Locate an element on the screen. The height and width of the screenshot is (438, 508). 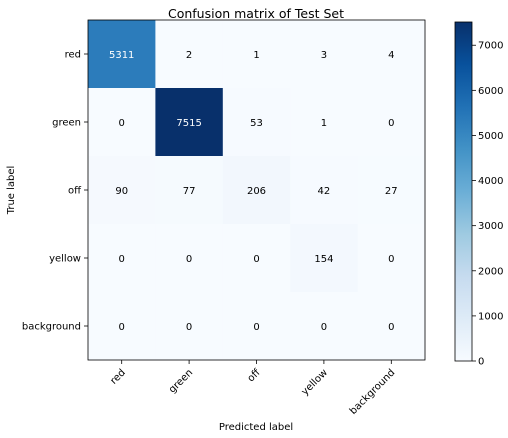
y-tick-label: yellow is located at coordinates (65, 259).